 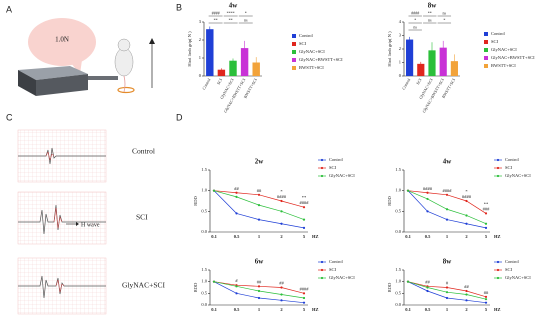 I want to click on trace-label: GlyNAC+SCI, so click(x=143, y=285).